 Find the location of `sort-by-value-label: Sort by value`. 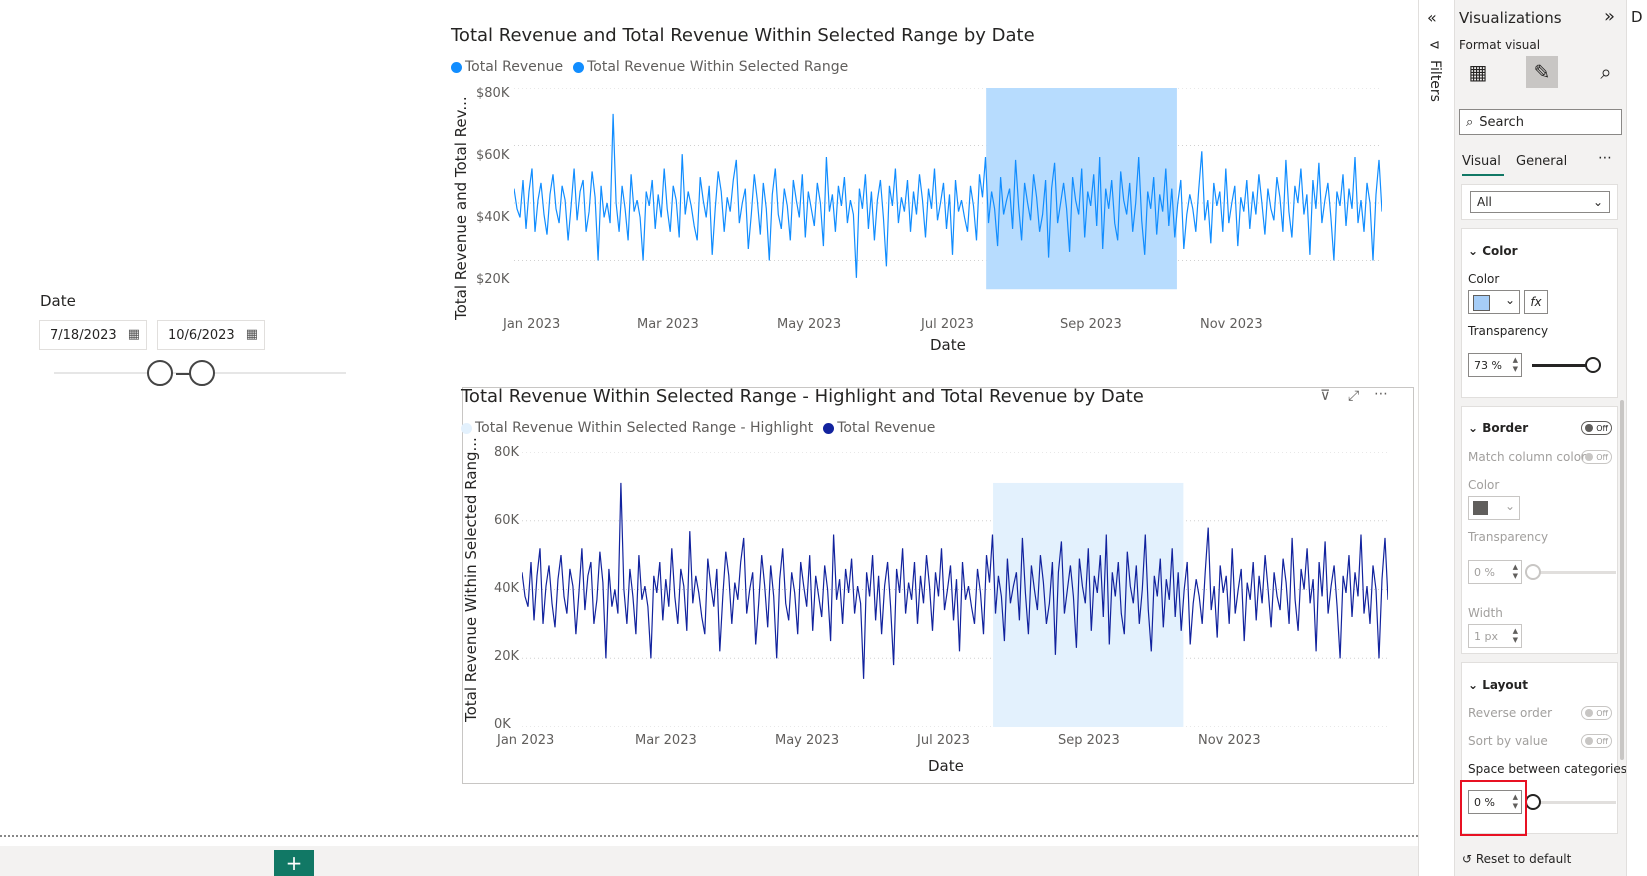

sort-by-value-label: Sort by value is located at coordinates (1508, 741).